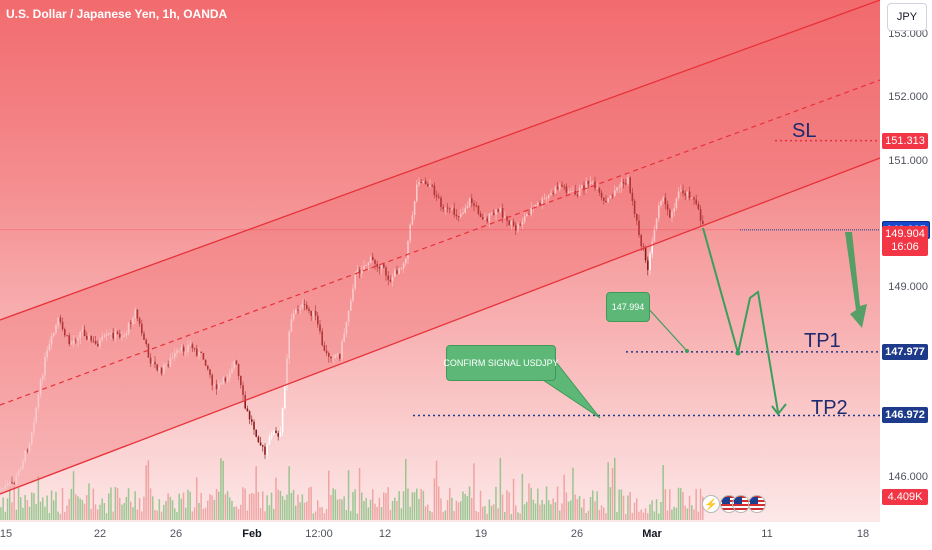 This screenshot has width=932, height=550. I want to click on flash-icon: ⚡, so click(711, 504).